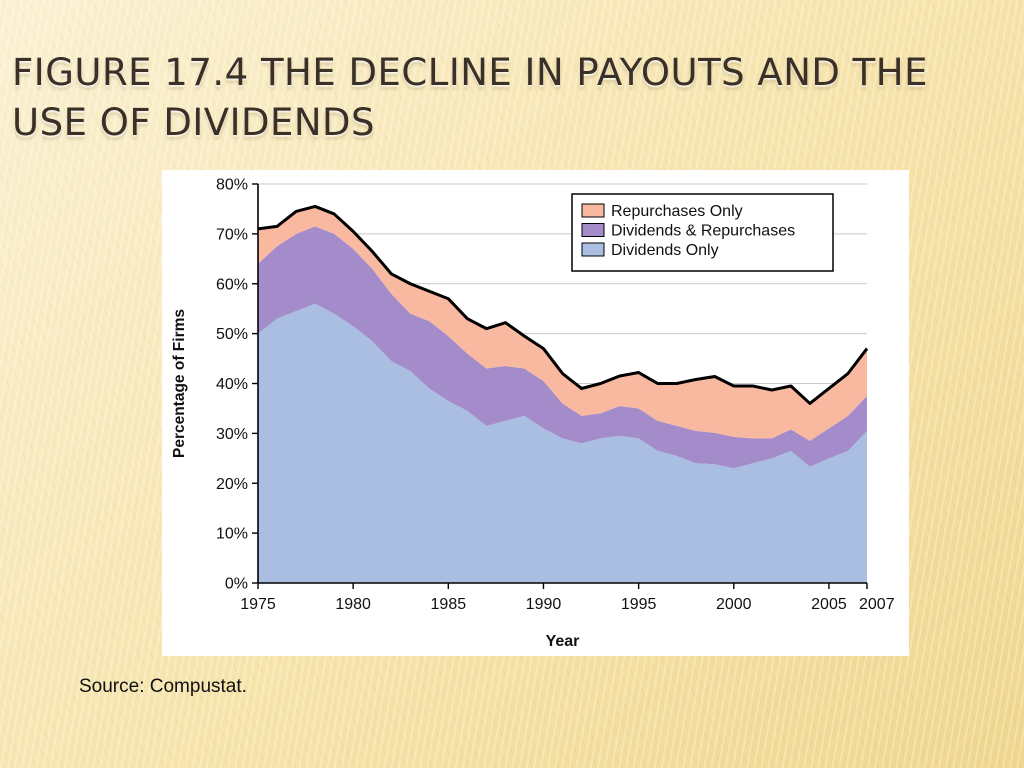  Describe the element at coordinates (232, 434) in the screenshot. I see `y-tick-label: 30%` at that location.